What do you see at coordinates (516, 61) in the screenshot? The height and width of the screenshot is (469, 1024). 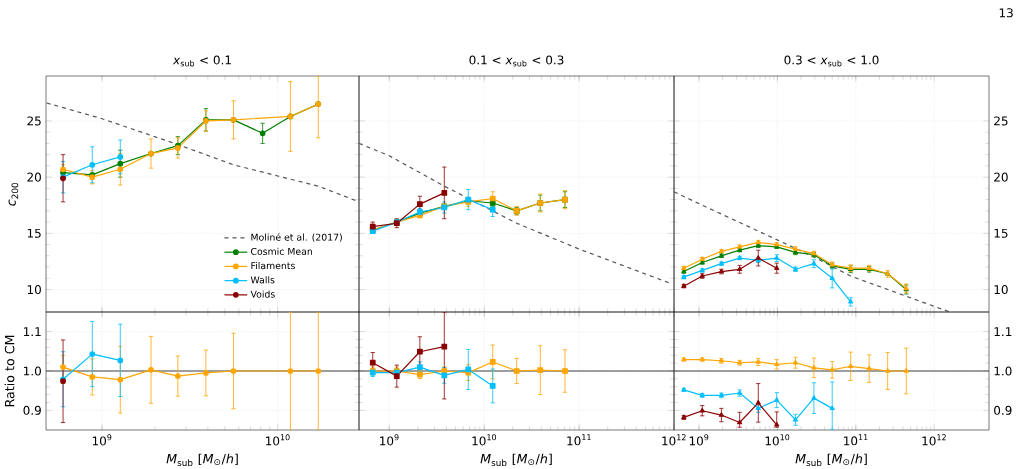 I see `chart-title: 0.1 < x$_{sub}$ < 0.3` at bounding box center [516, 61].